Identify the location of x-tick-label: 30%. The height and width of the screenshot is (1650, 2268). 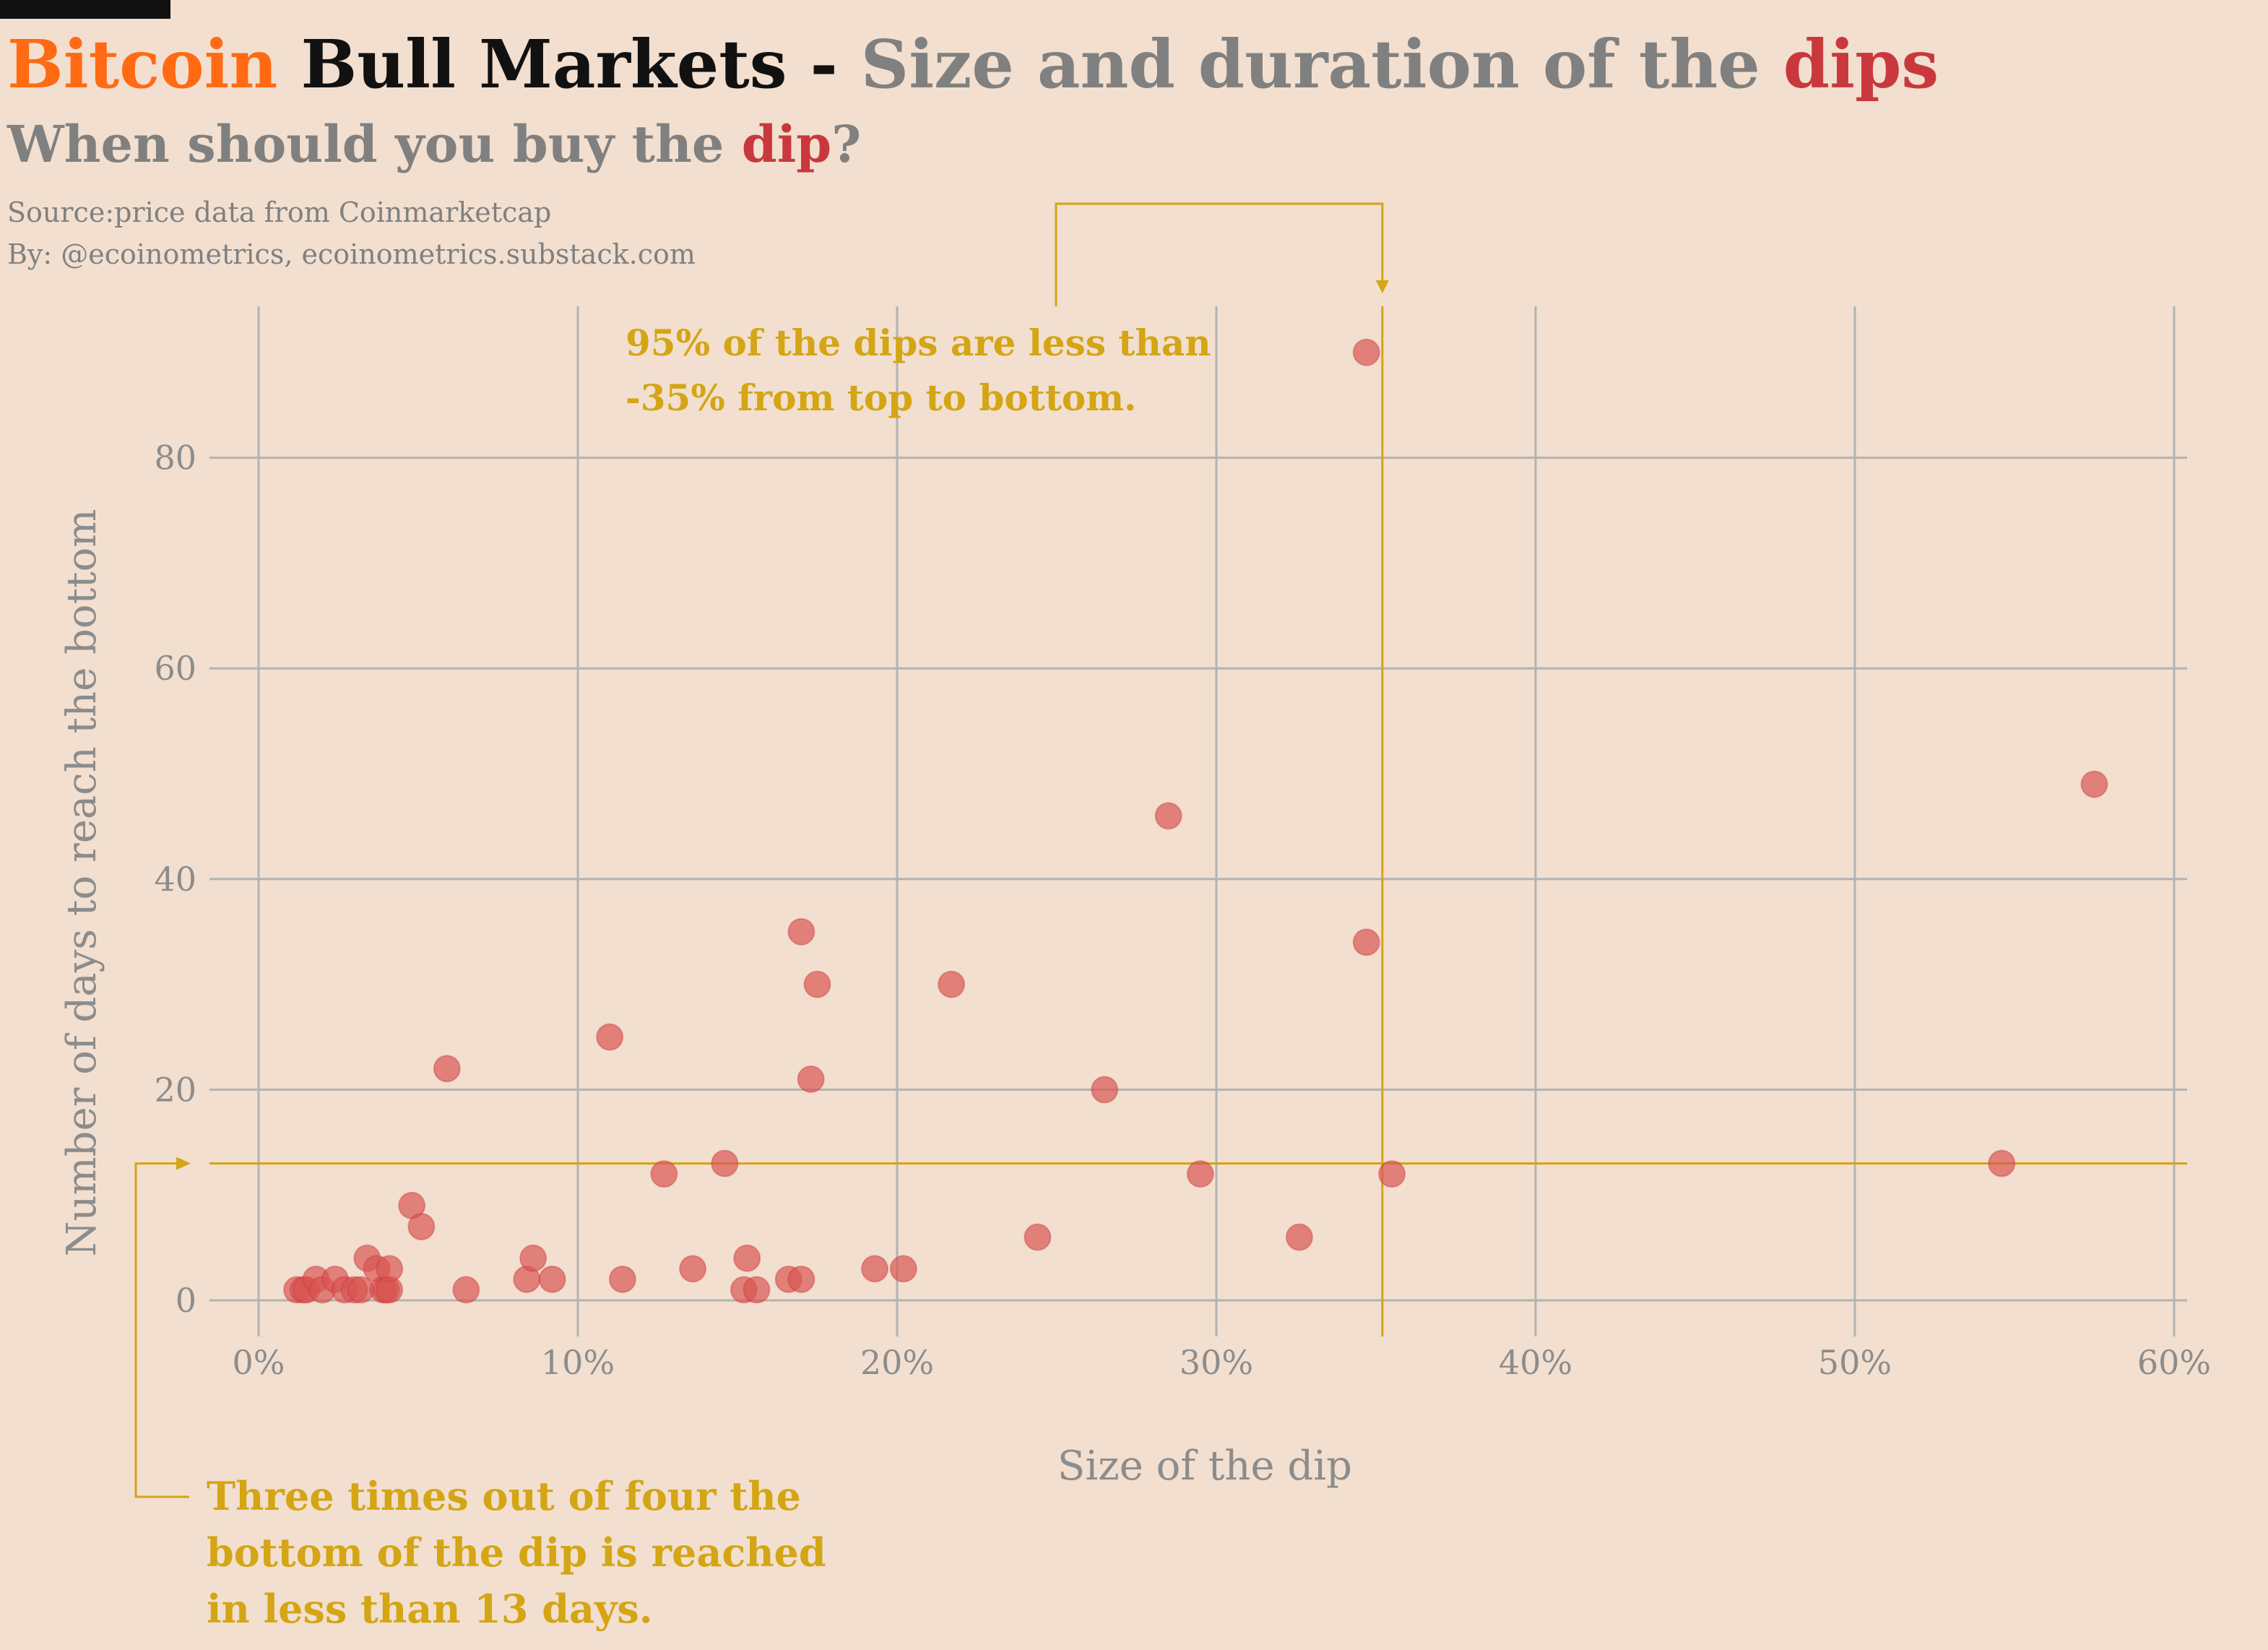
(1216, 1362).